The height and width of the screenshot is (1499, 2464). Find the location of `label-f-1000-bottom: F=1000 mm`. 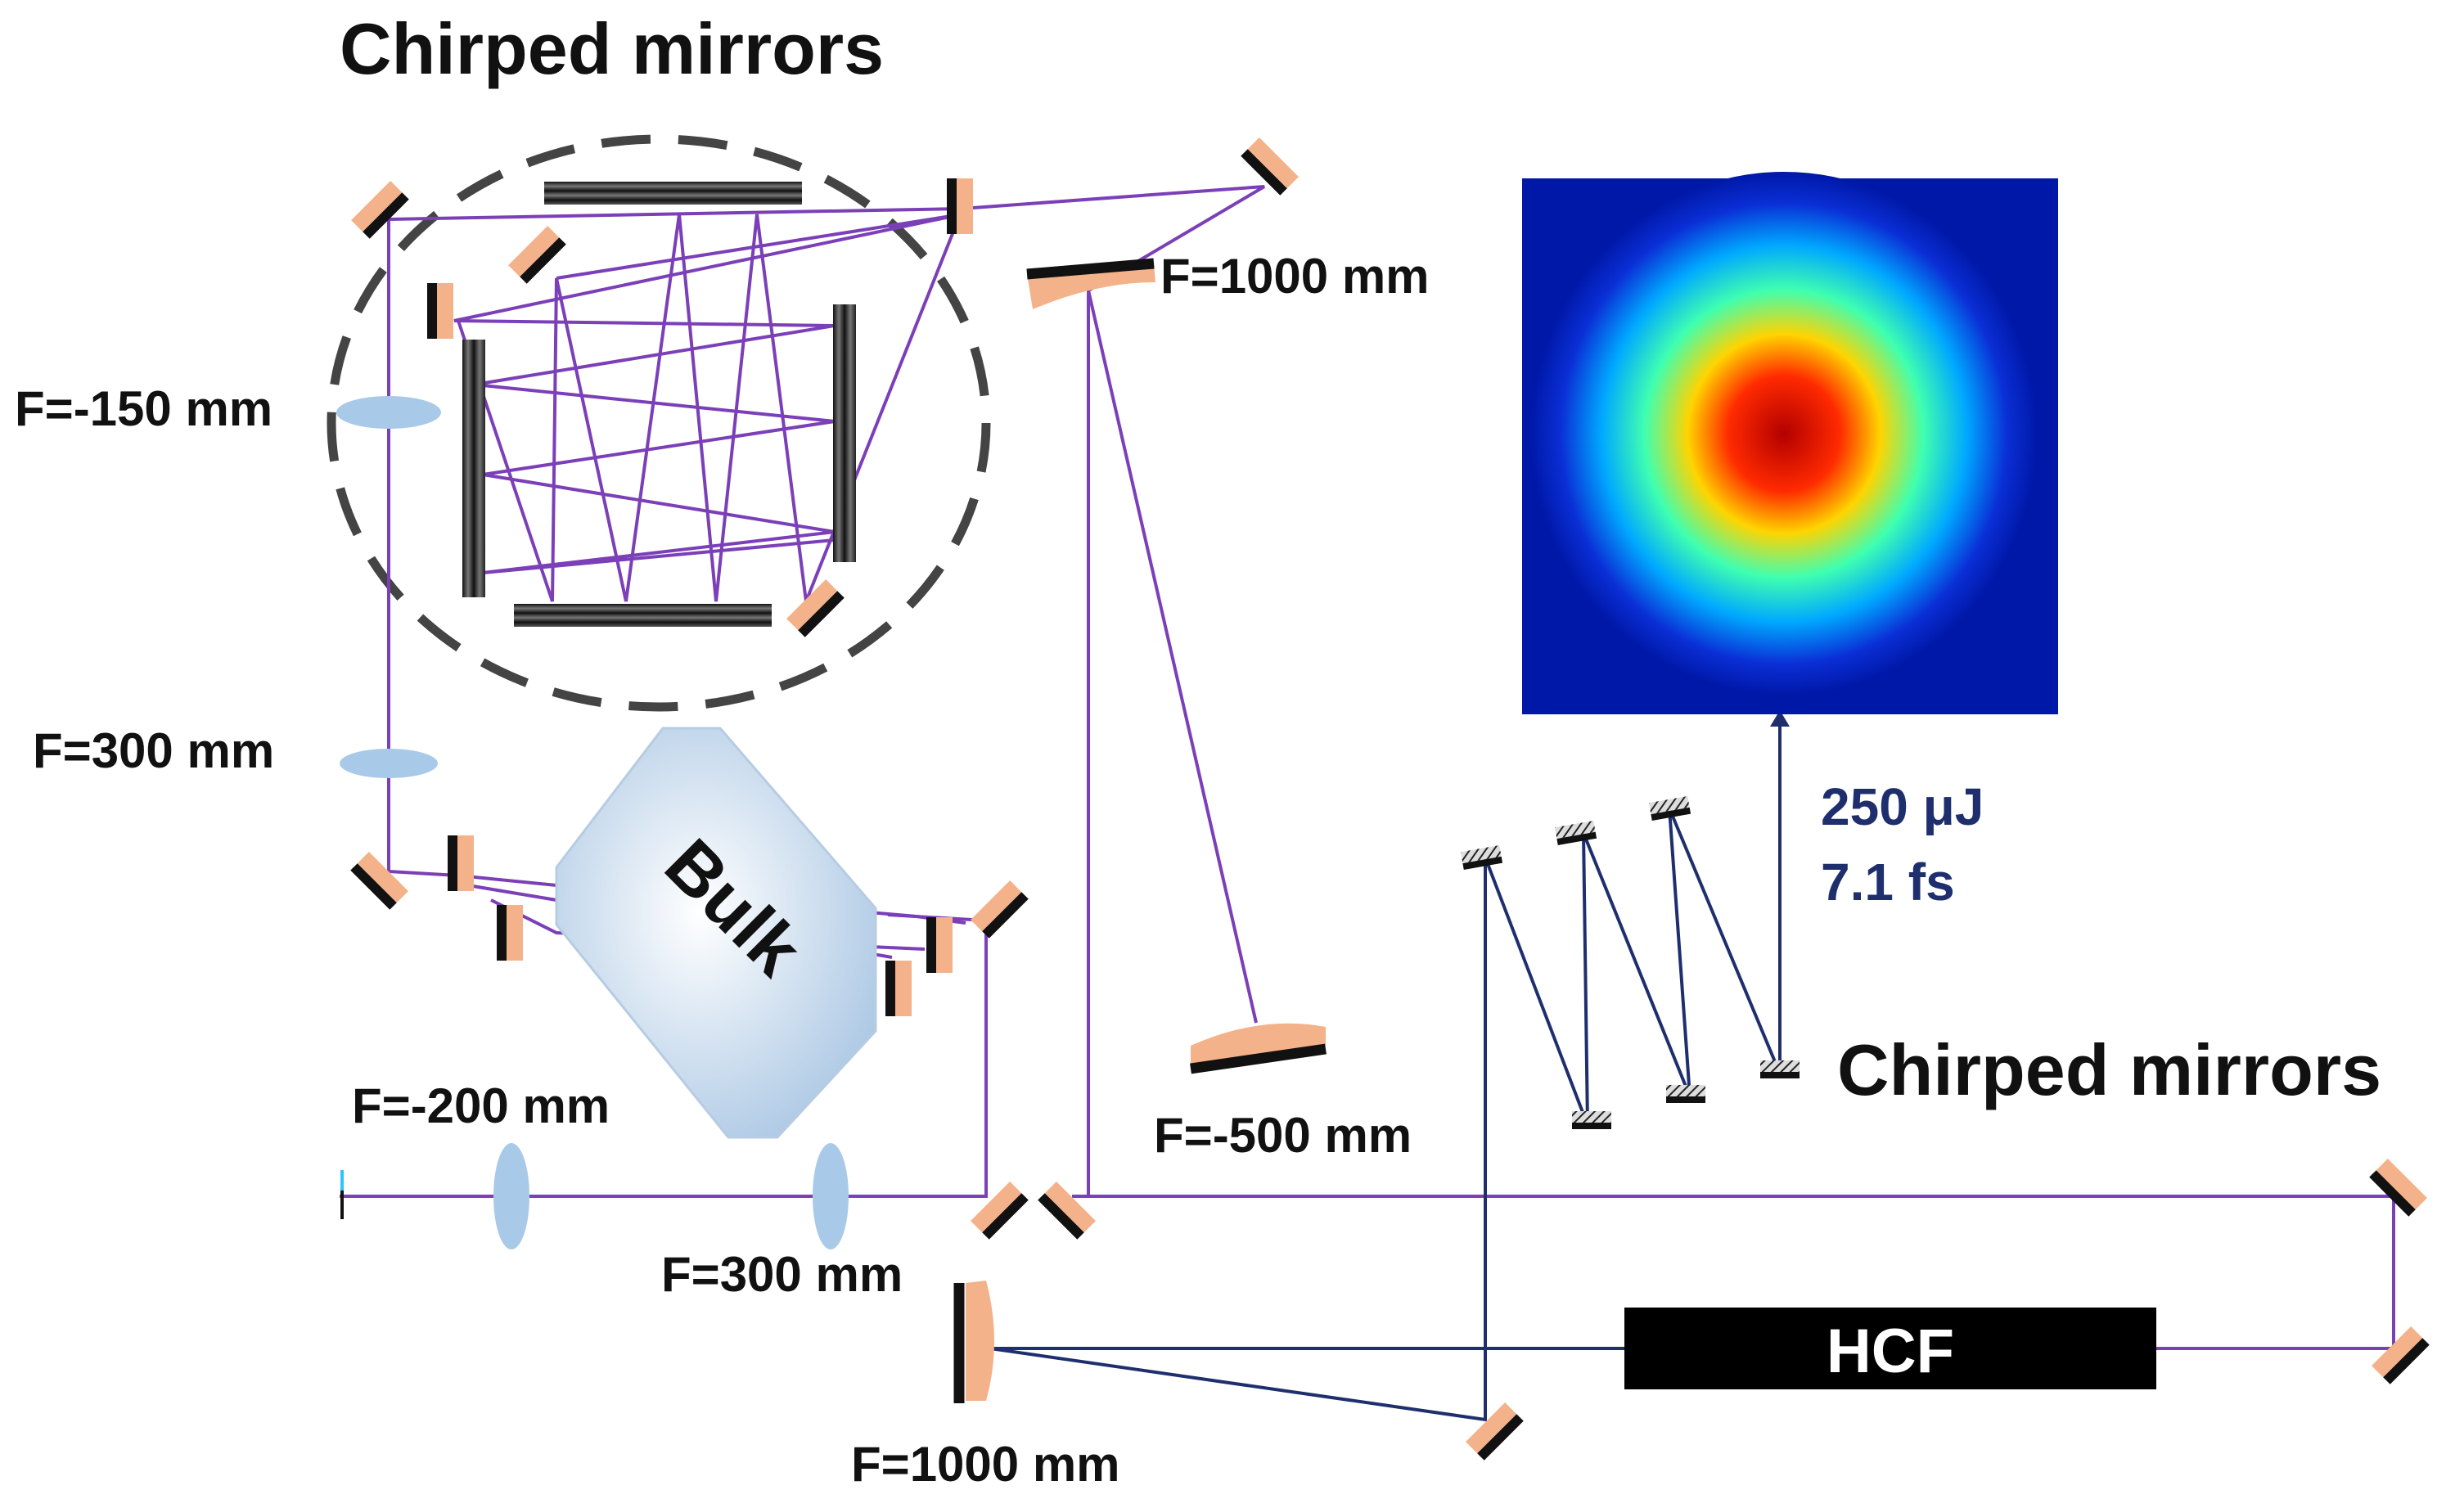

label-f-1000-bottom: F=1000 mm is located at coordinates (985, 1465).